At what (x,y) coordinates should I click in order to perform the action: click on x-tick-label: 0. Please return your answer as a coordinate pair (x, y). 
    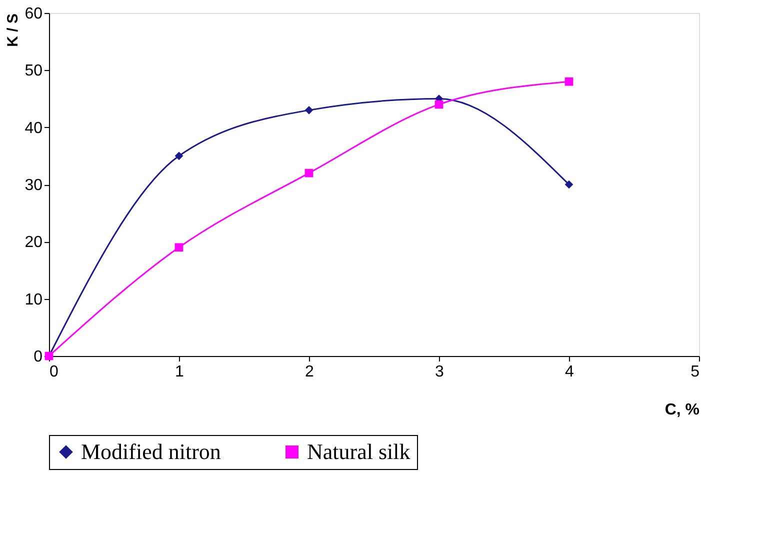
    Looking at the image, I should click on (54, 372).